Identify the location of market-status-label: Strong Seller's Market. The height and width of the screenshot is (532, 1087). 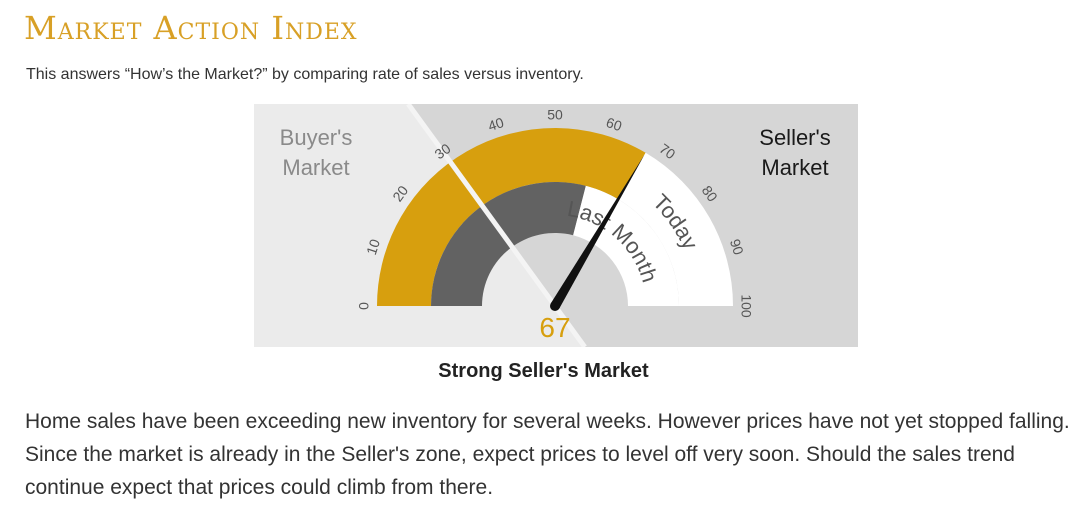
(543, 371).